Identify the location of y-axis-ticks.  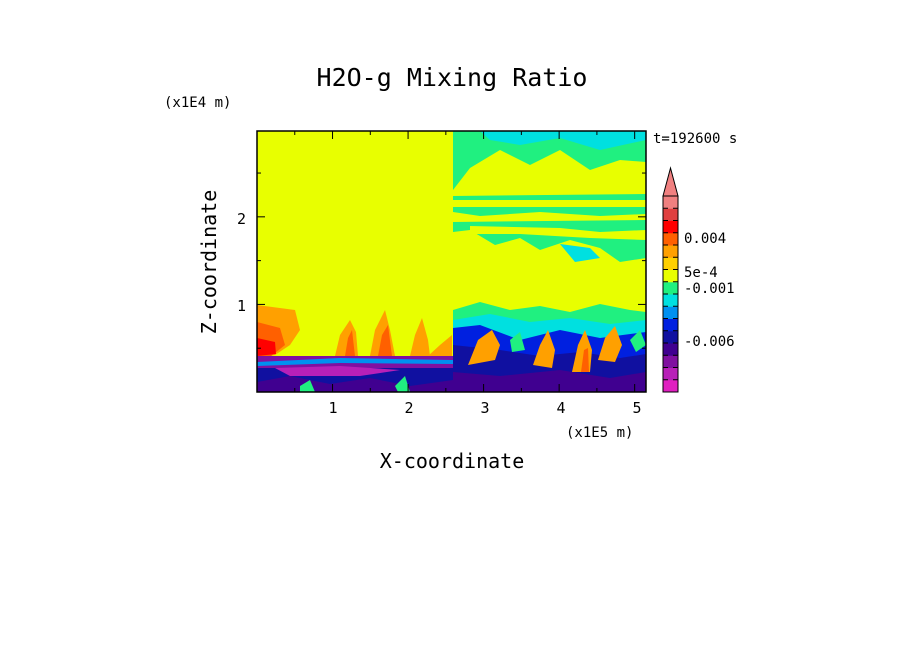
(451, 260).